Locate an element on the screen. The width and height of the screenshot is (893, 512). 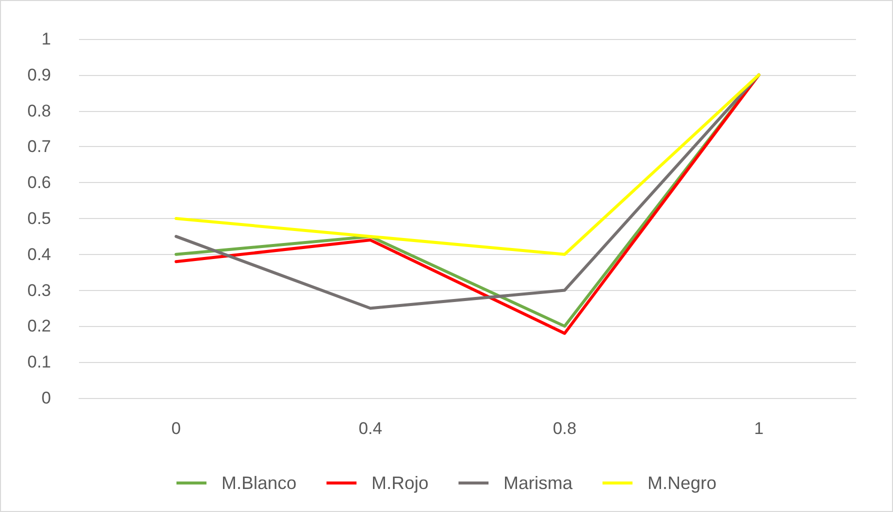
y-tick-label: 0.4 is located at coordinates (39, 254).